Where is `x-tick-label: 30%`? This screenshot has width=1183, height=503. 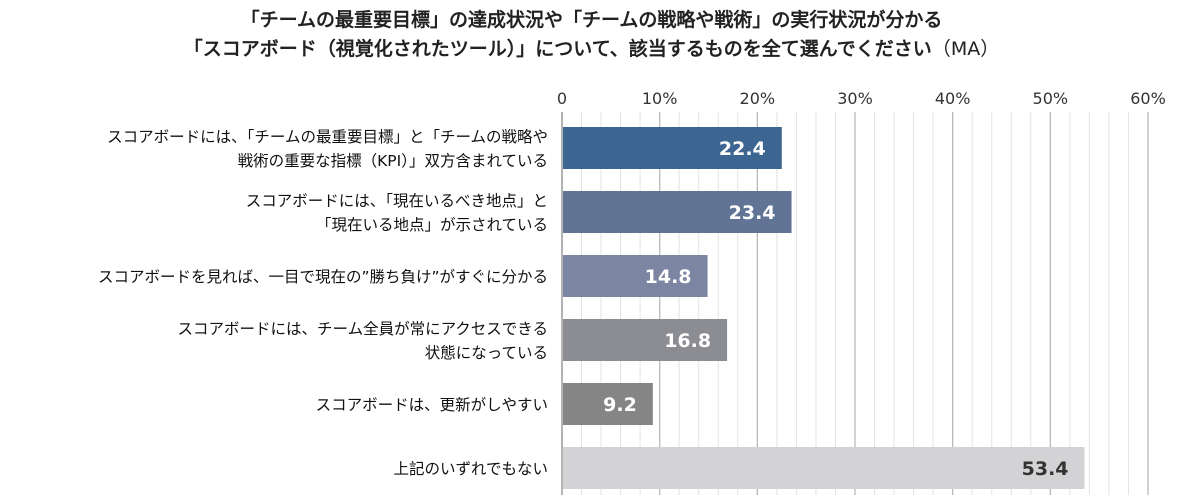
x-tick-label: 30% is located at coordinates (855, 98).